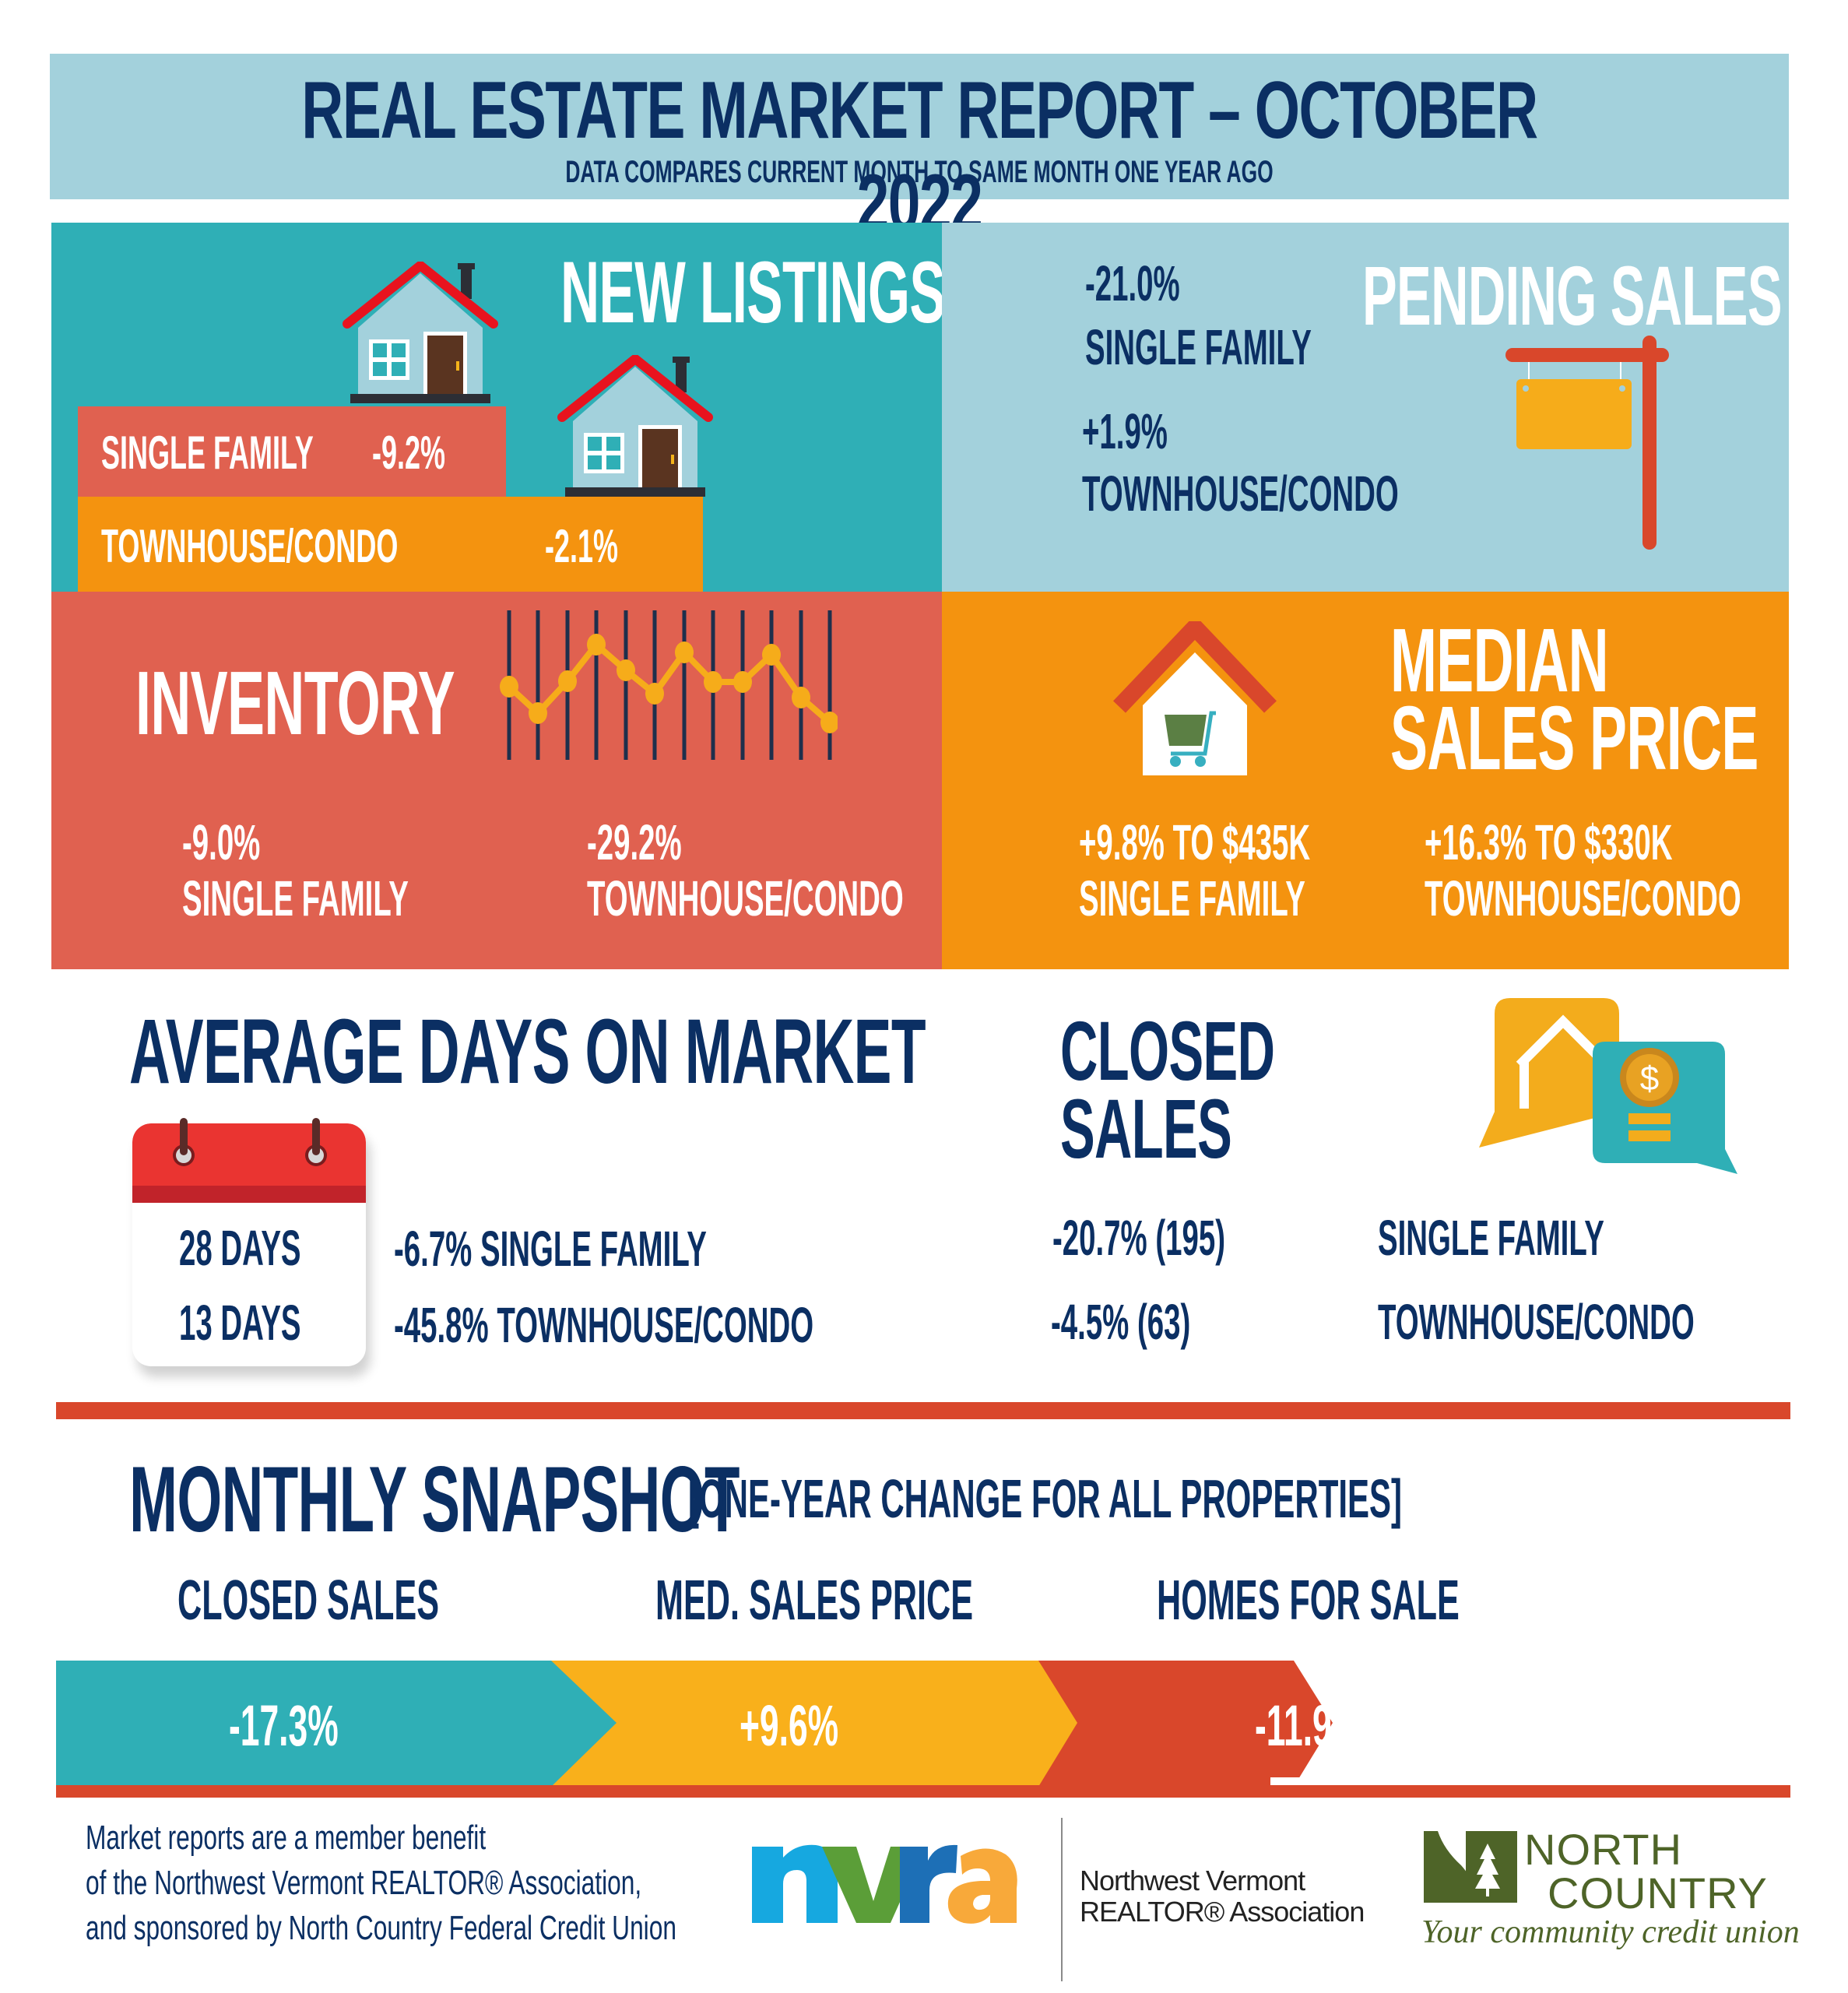 The image size is (1848, 1993). Describe the element at coordinates (434, 1499) in the screenshot. I see `monthly-snapshot-heading: MONTHLY SNAPSHOT` at that location.